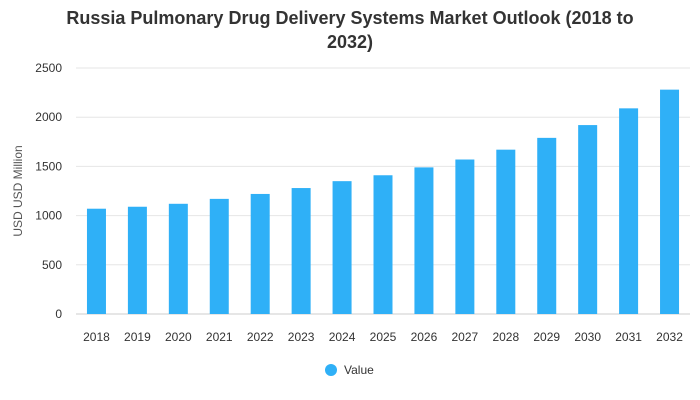  I want to click on x-tick-label-2030: 2030, so click(587, 337).